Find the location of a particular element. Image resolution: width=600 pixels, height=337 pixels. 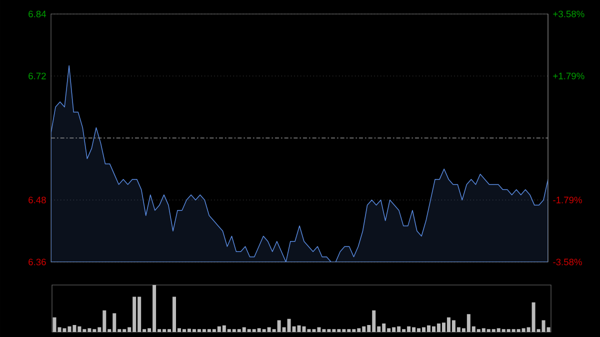

y-tick-label: 6.36 is located at coordinates (37, 262).